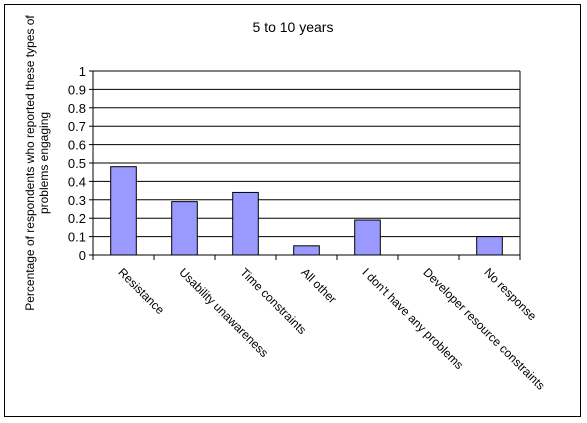  I want to click on y-tick-label: 0, so click(82, 255).